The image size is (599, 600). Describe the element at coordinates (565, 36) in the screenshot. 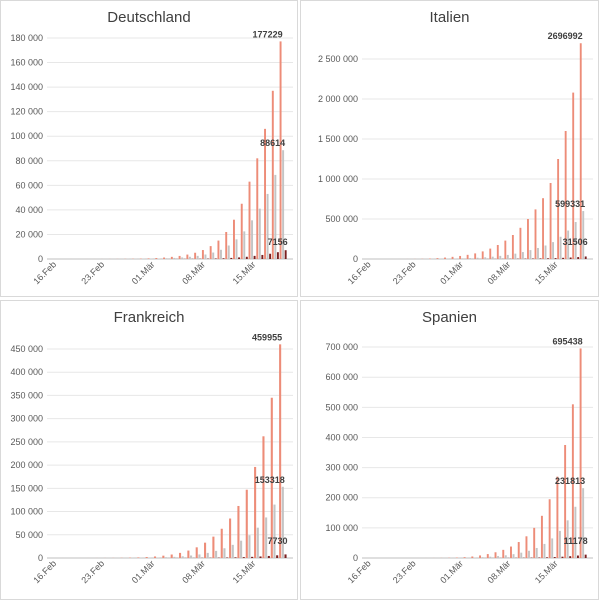

I see `data-label: 2696992` at that location.